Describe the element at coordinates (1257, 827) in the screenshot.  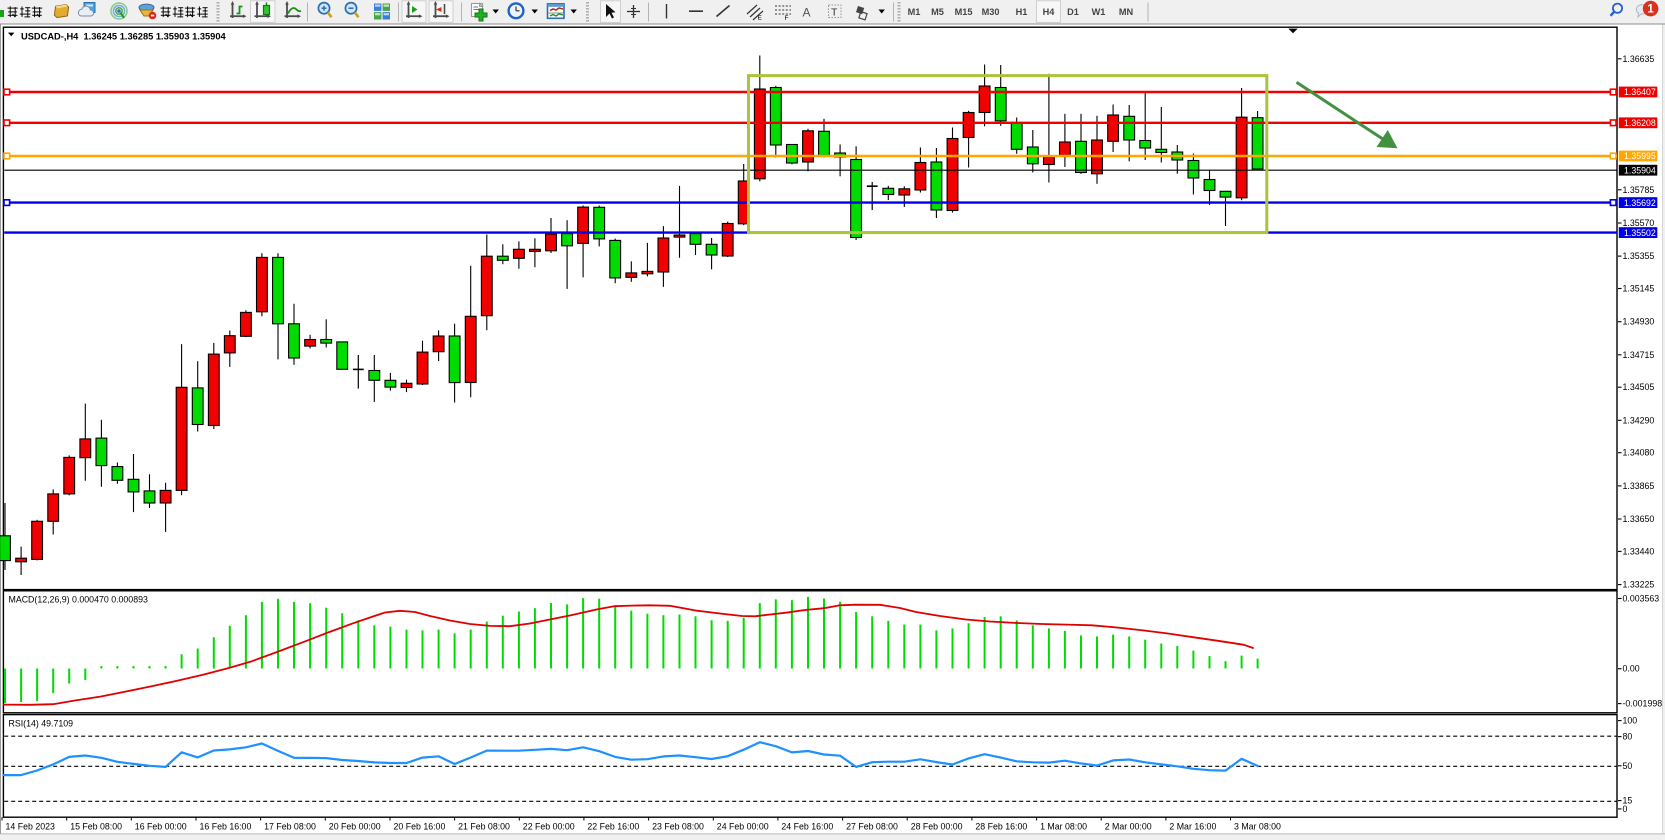
I see `svg-text: 3 Mar 08:00` at that location.